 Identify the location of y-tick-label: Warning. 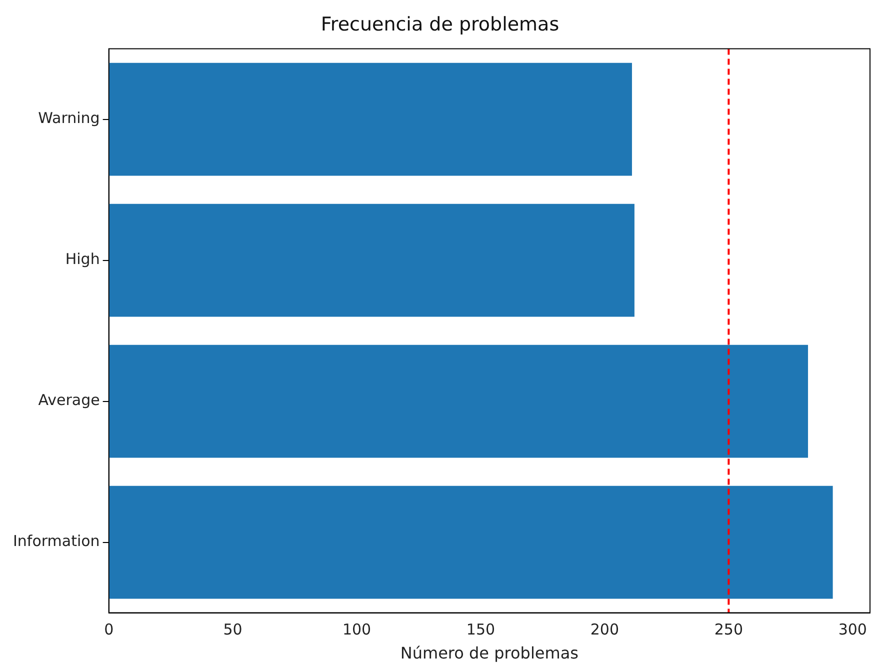
(69, 118).